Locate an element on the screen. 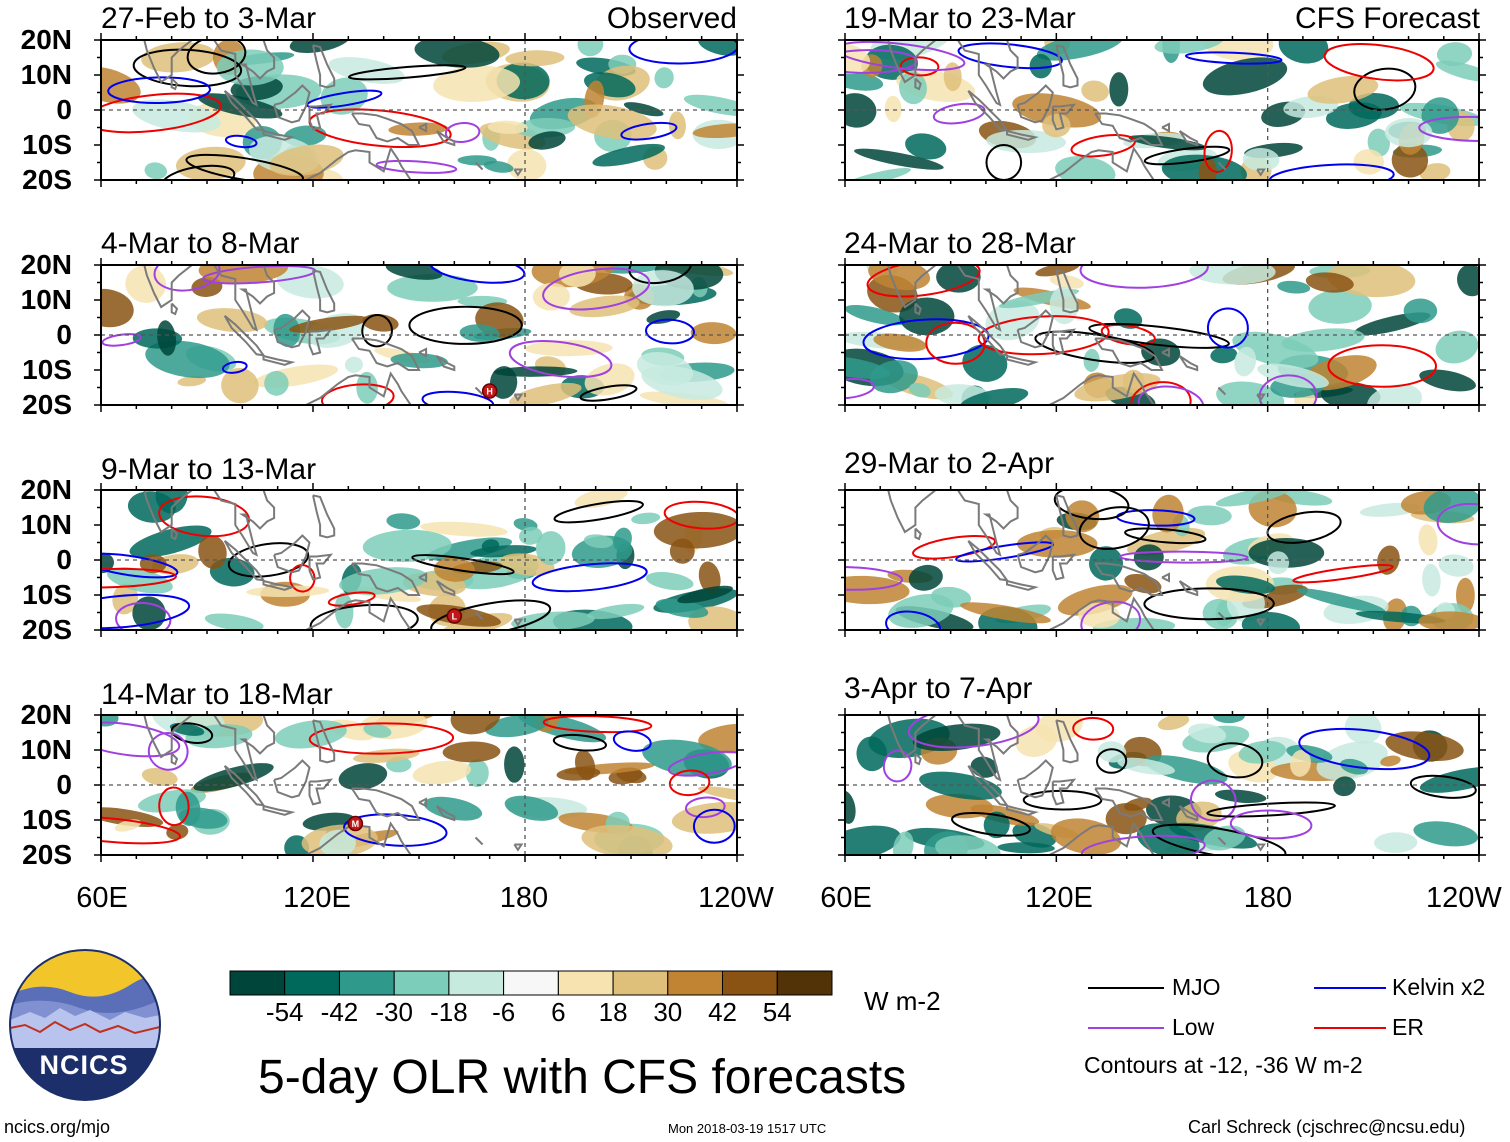 The image size is (1510, 1142). colorbar-unit: W m-2 is located at coordinates (902, 1001).